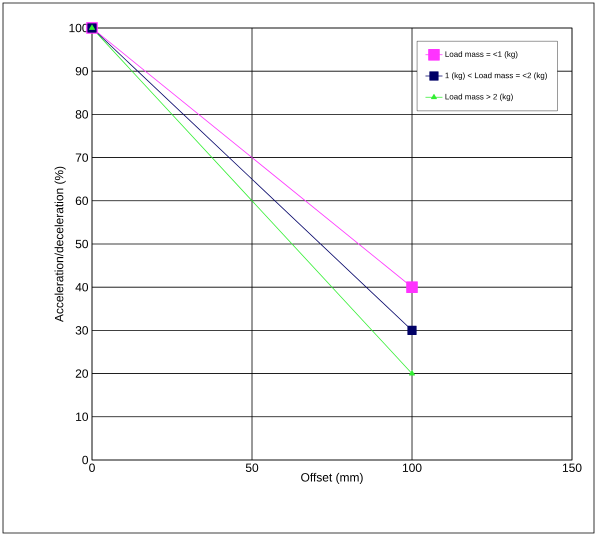 Image resolution: width=597 pixels, height=536 pixels. I want to click on y-axis-title: Acceleration/deceleration (%), so click(60, 244).